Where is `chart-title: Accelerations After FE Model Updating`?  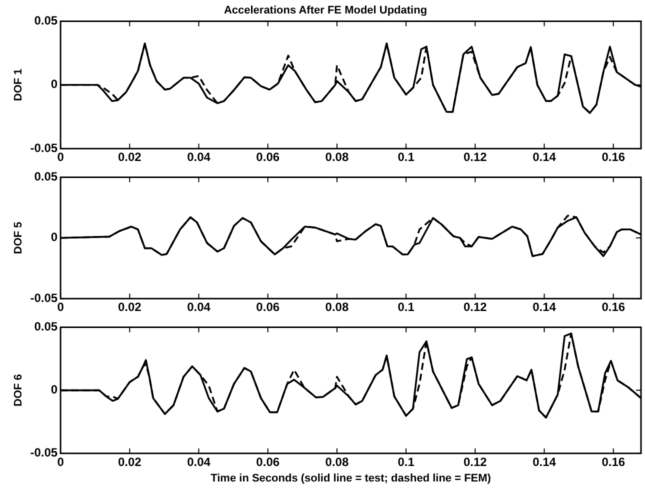
chart-title: Accelerations After FE Model Updating is located at coordinates (326, 10).